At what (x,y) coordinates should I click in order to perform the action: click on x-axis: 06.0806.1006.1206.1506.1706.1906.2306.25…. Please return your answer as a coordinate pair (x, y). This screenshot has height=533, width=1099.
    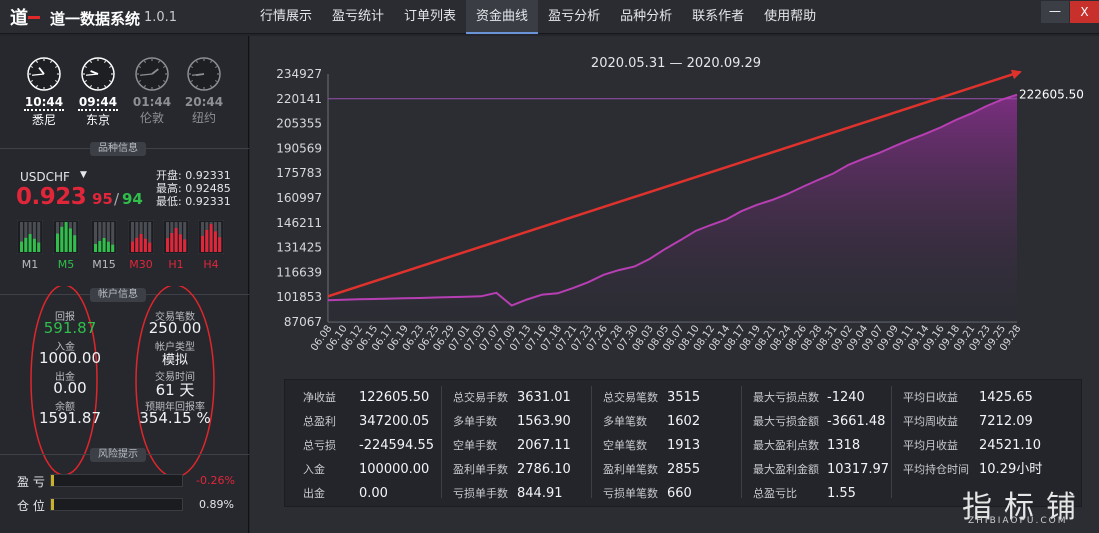
    Looking at the image, I should click on (666, 337).